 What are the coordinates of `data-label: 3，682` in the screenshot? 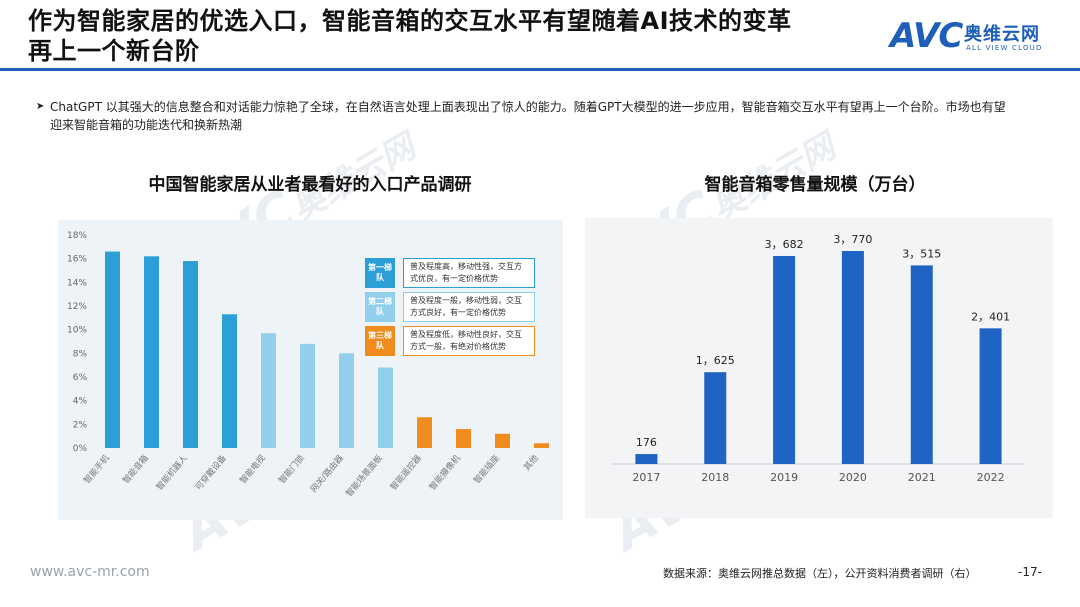 It's located at (784, 244).